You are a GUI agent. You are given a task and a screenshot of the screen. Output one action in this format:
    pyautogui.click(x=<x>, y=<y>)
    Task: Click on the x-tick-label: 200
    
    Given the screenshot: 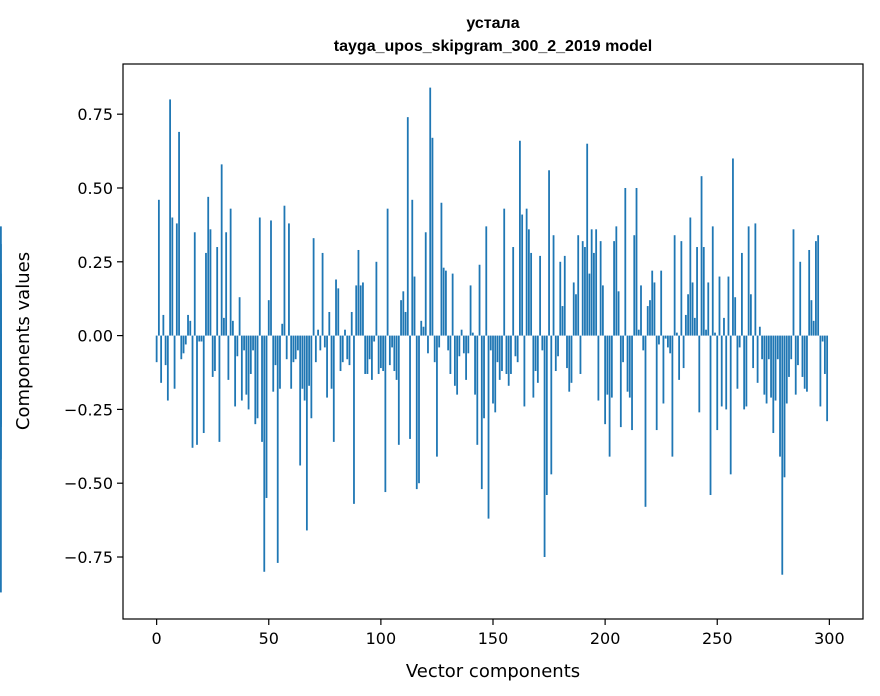 What is the action you would take?
    pyautogui.click(x=605, y=638)
    